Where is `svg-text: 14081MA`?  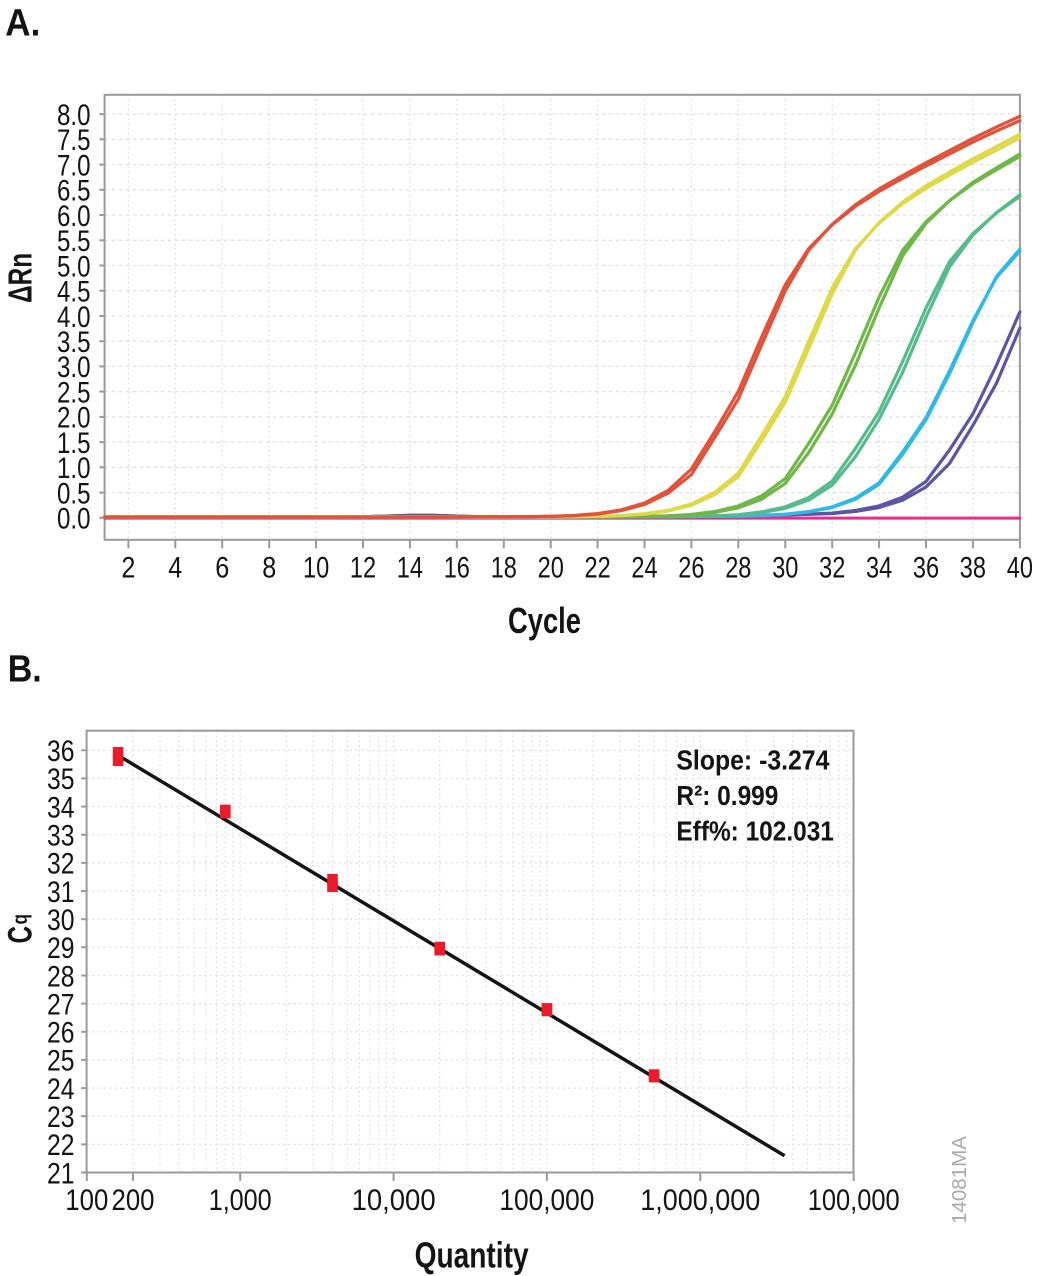
svg-text: 14081MA is located at coordinates (960, 1179).